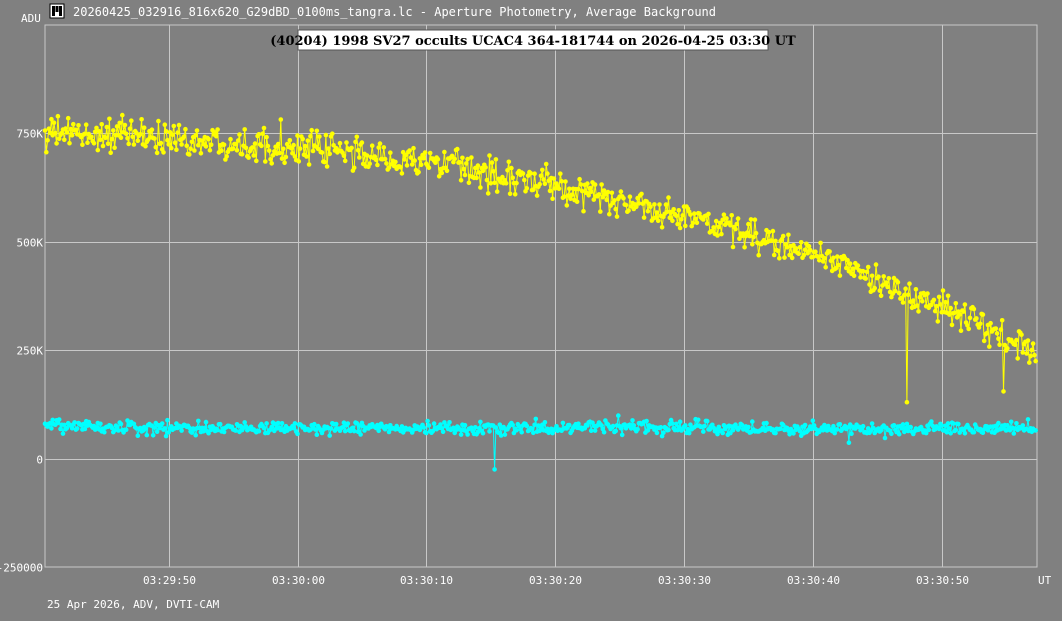  I want to click on tangra-logo-icon, so click(57, 11).